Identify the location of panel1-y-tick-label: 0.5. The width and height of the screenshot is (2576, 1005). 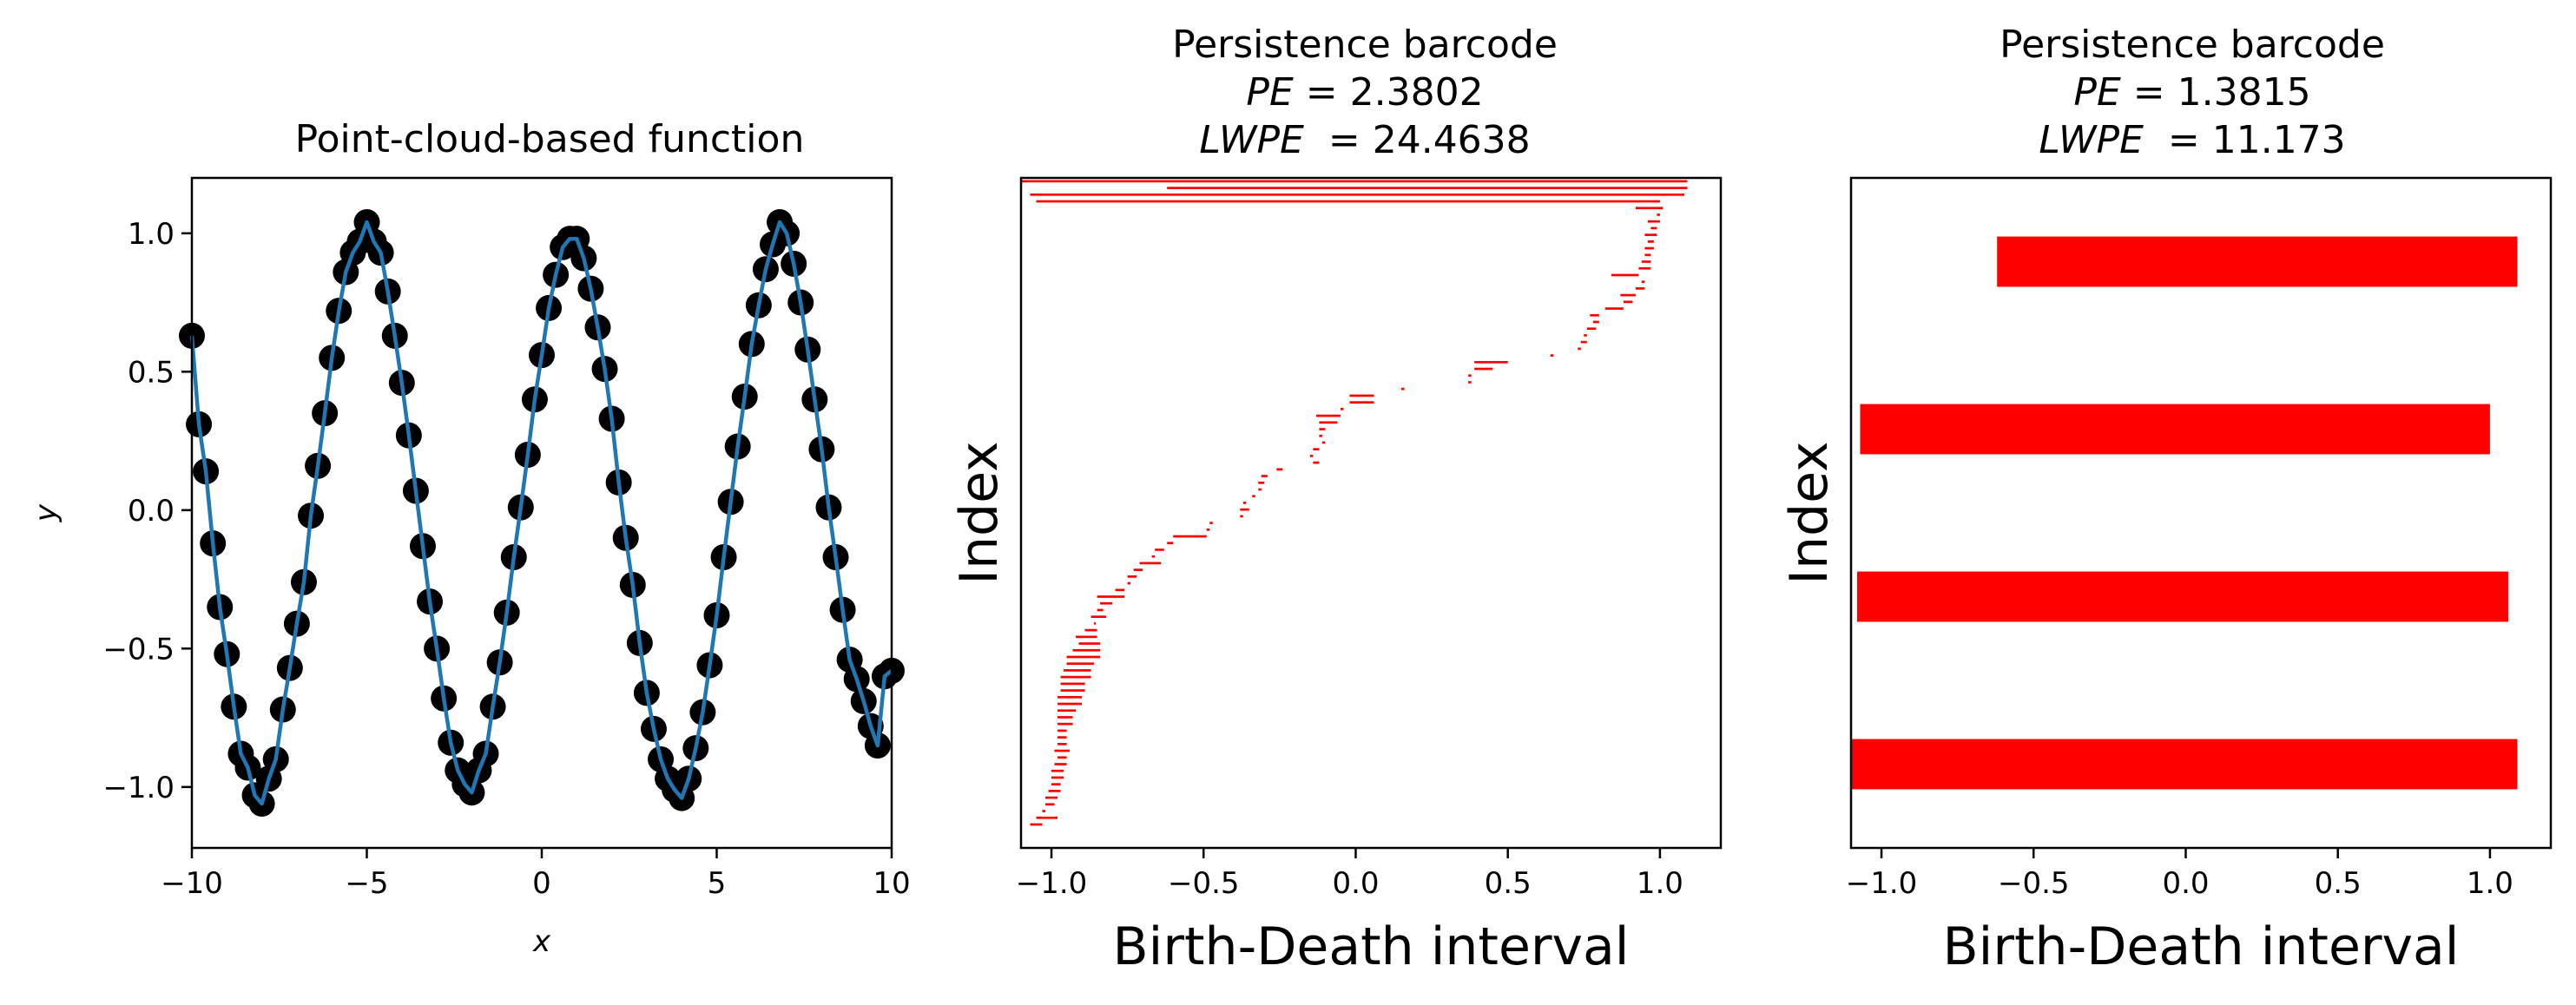
(151, 372).